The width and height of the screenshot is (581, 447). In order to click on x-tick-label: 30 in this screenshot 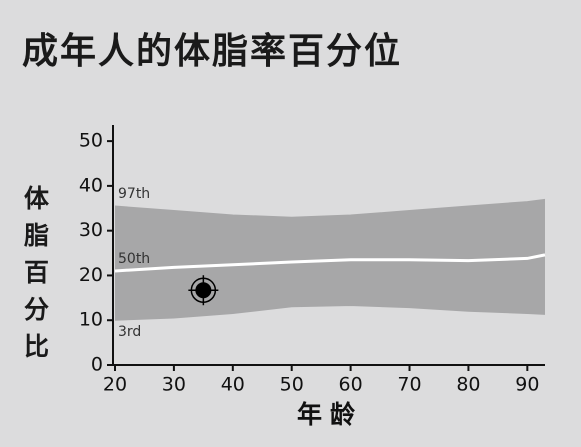, I will do `click(174, 385)`.